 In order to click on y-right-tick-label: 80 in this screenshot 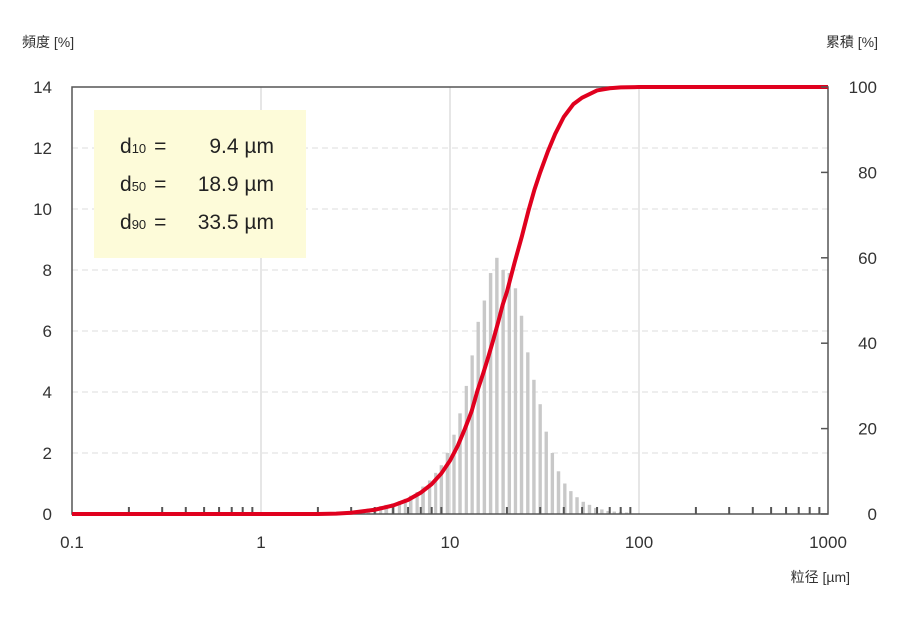, I will do `click(867, 172)`.